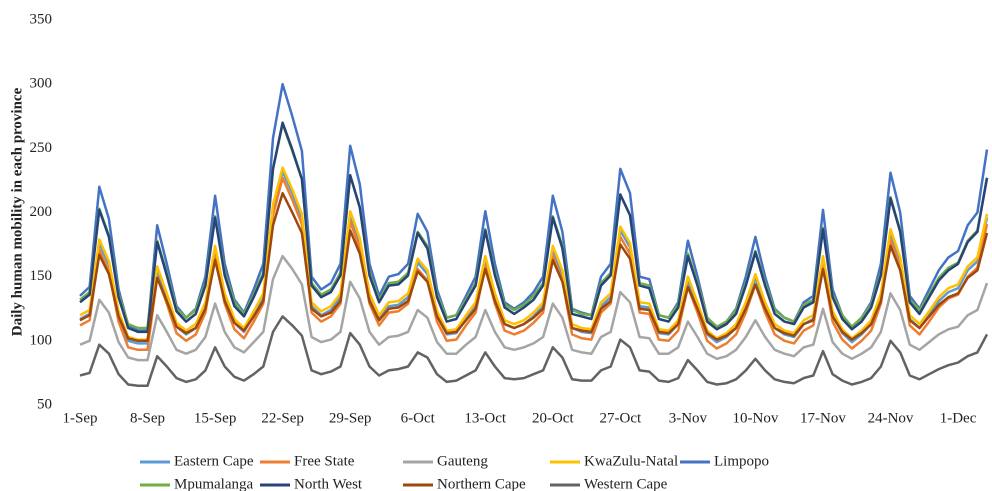  Describe the element at coordinates (147, 418) in the screenshot. I see `x-tick-label: 8-Sep` at that location.